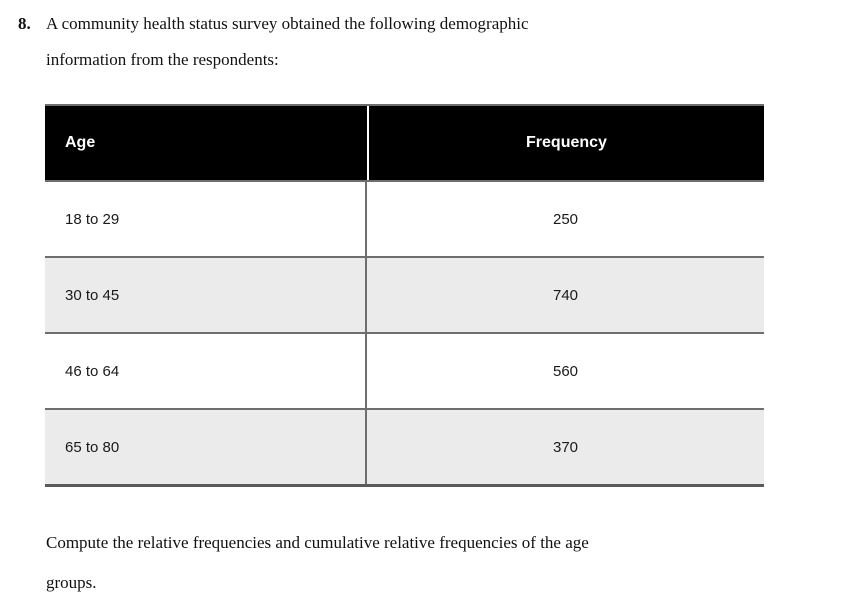 This screenshot has width=842, height=603. Describe the element at coordinates (565, 295) in the screenshot. I see `frequency-cell: 740` at that location.